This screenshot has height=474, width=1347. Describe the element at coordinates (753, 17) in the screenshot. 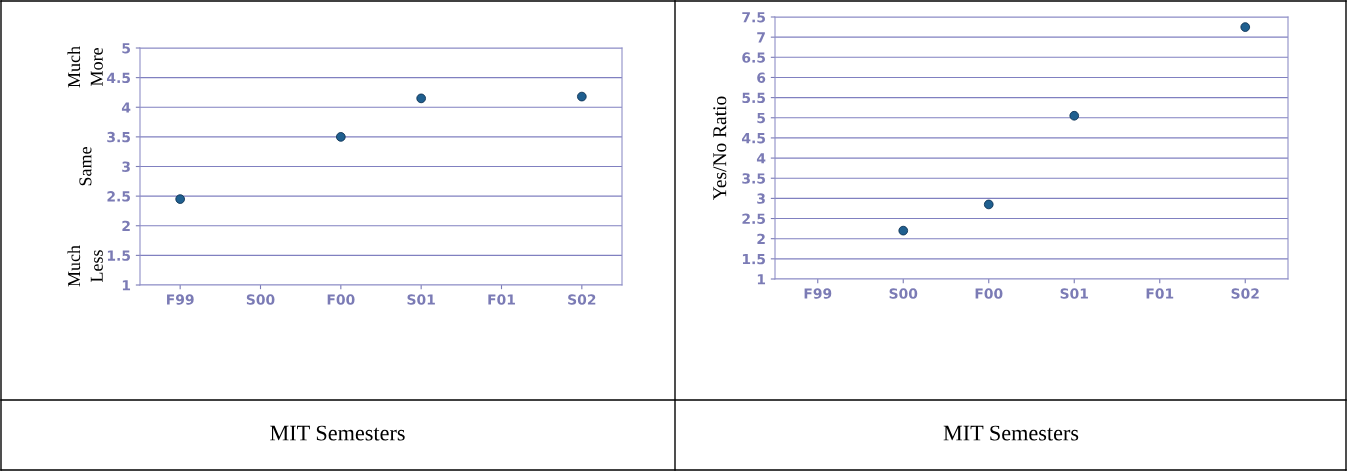

I see `y-tick-label: 7.5` at that location.